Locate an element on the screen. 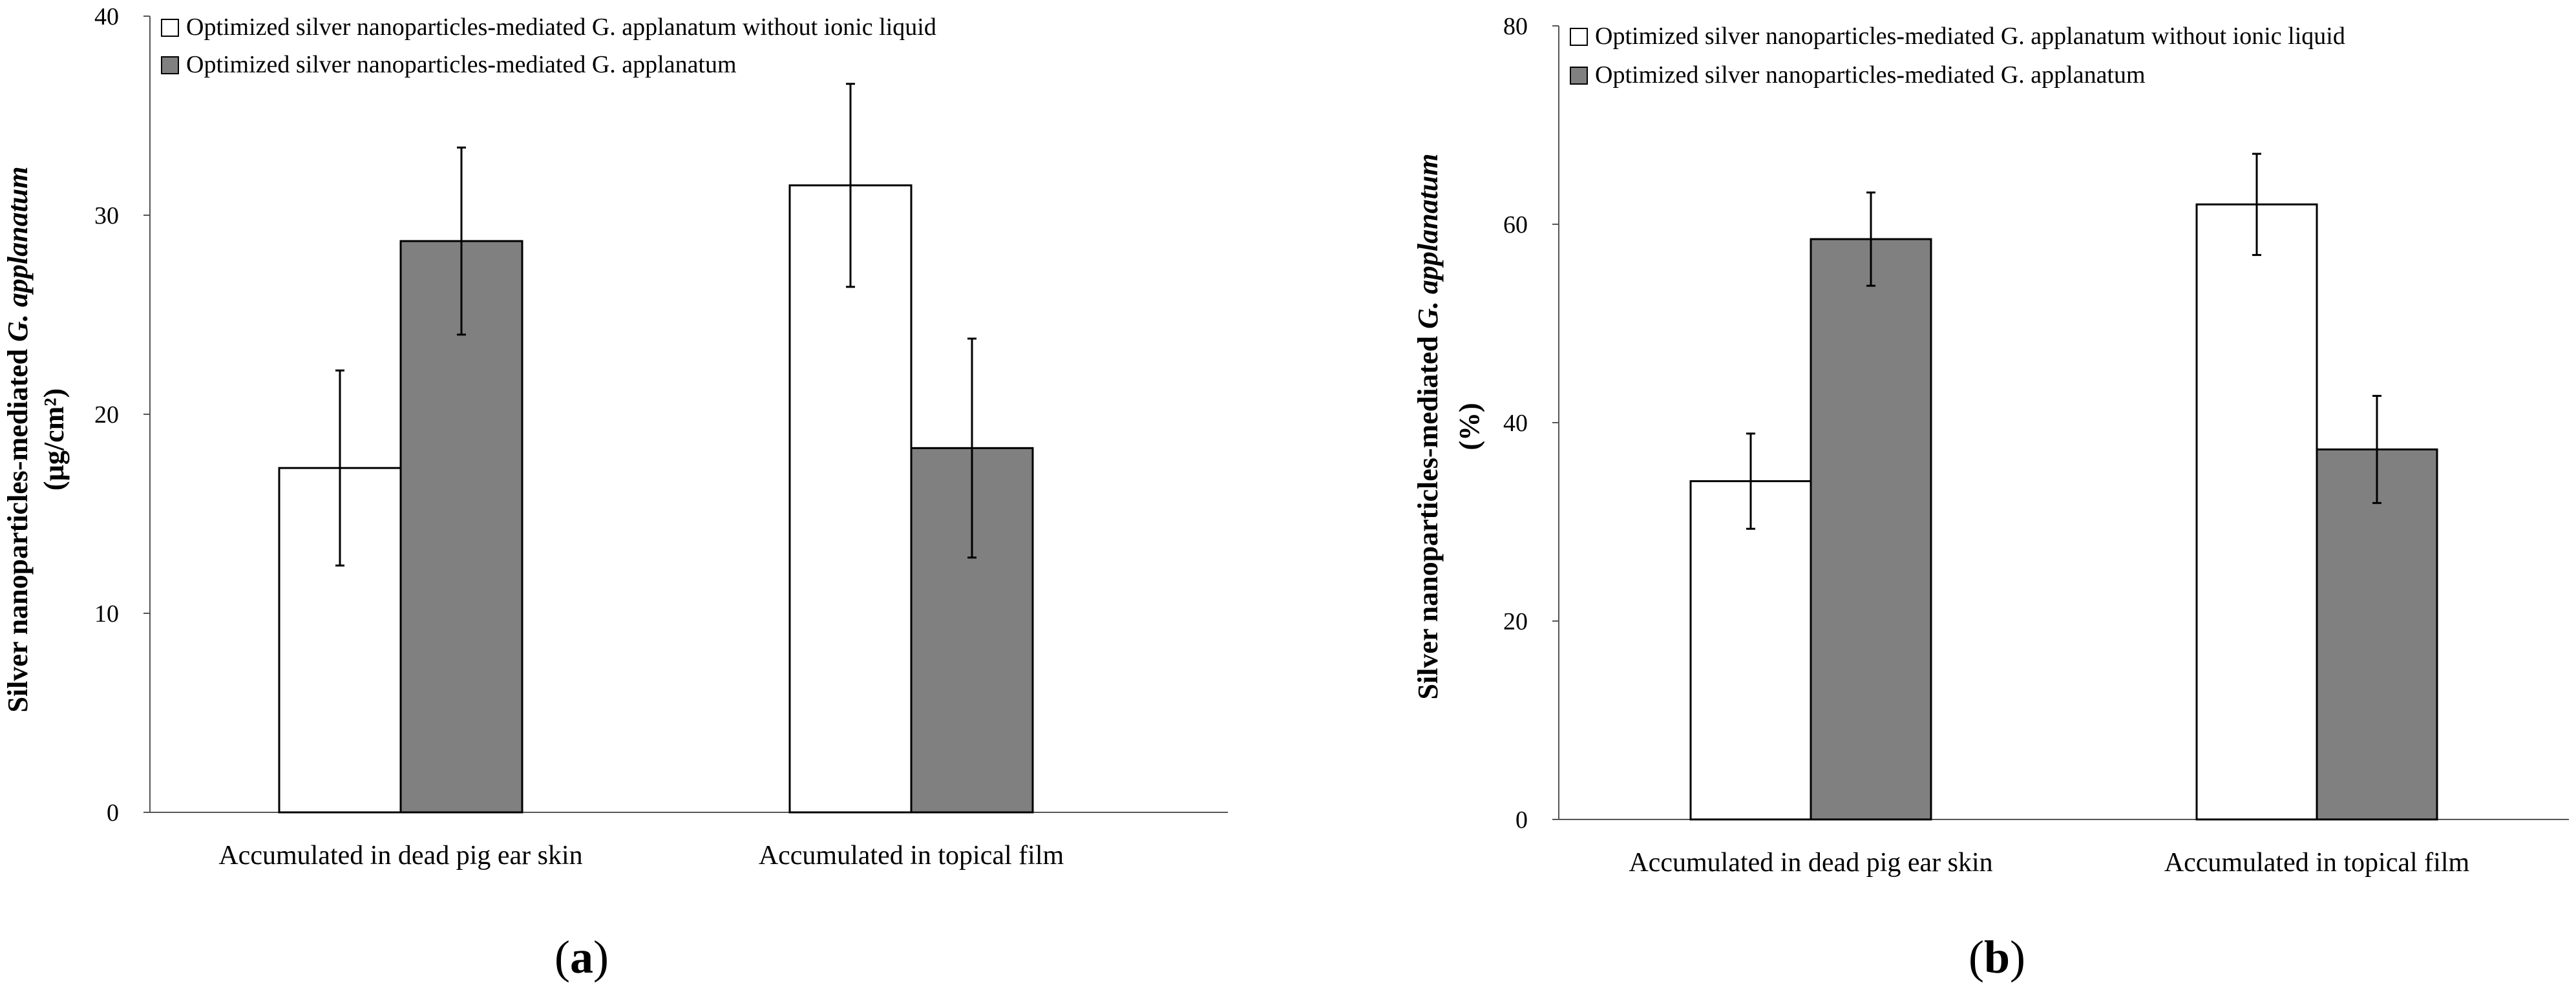 This screenshot has width=2576, height=992. y-tick-label: 80 is located at coordinates (1515, 27).